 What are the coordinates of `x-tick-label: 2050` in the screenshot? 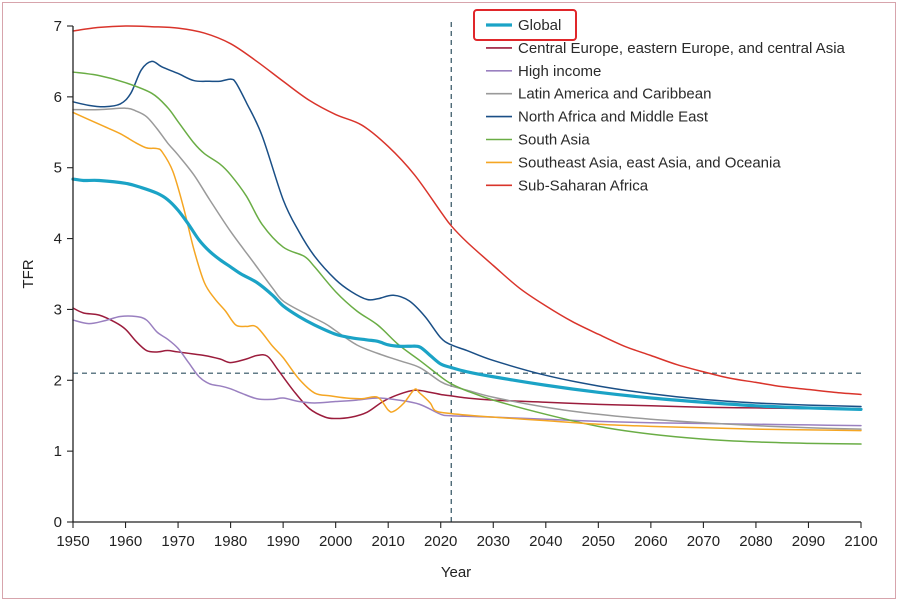 It's located at (598, 541).